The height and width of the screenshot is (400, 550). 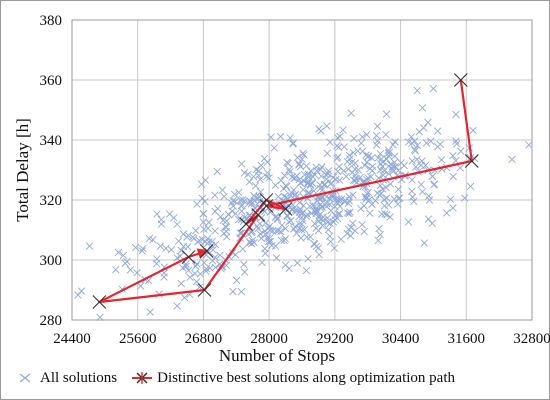 What do you see at coordinates (51, 81) in the screenshot?
I see `y-tick-label: 360` at bounding box center [51, 81].